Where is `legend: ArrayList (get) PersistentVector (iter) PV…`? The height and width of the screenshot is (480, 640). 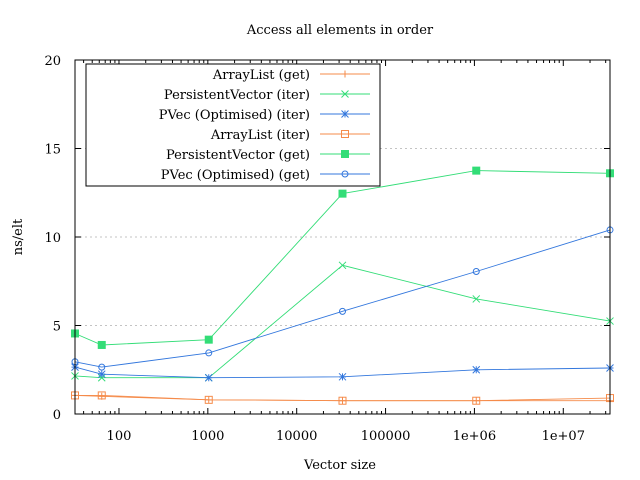 legend: ArrayList (get) PersistentVector (iter) PV… is located at coordinates (233, 125).